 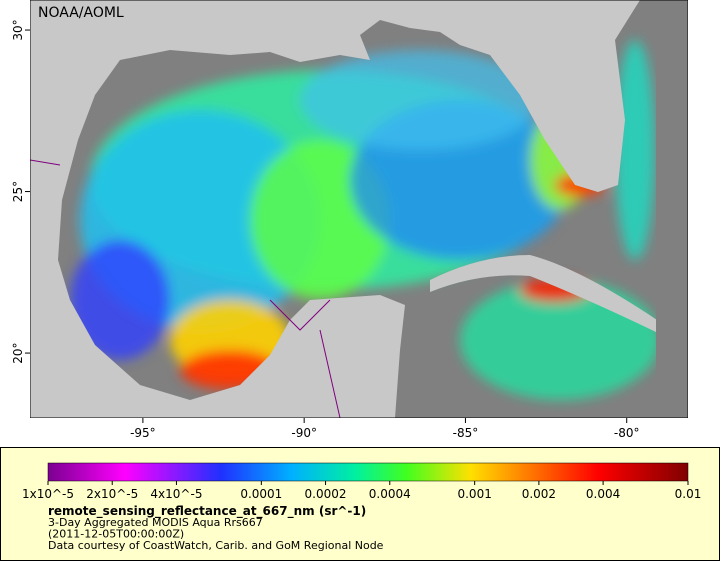 What do you see at coordinates (304, 433) in the screenshot?
I see `x-tick-label: -90°` at bounding box center [304, 433].